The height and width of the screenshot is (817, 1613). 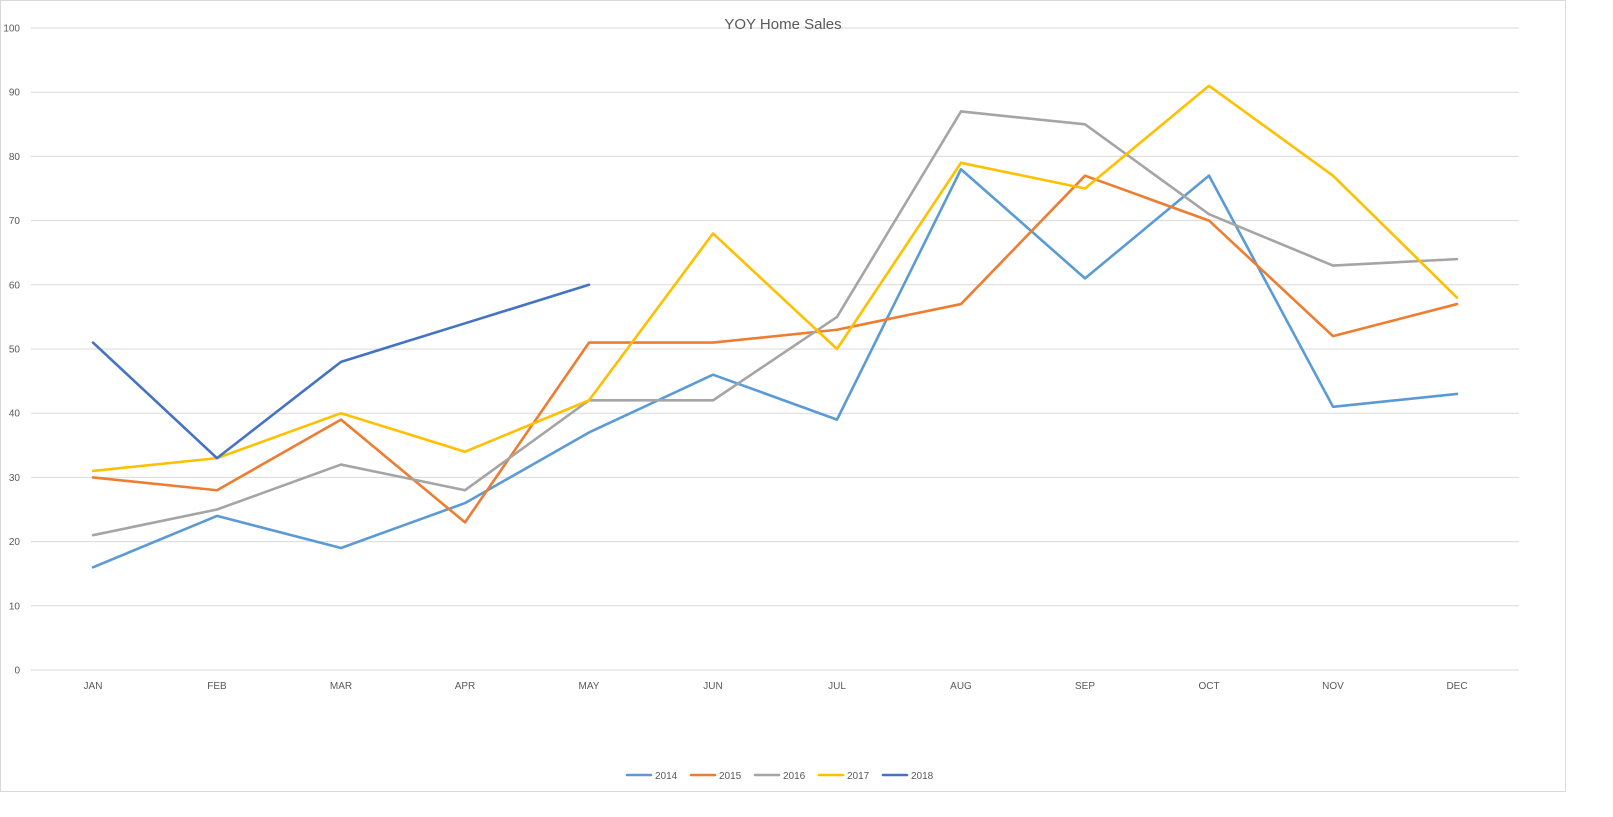 I want to click on x-tick-label: MAY, so click(x=589, y=686).